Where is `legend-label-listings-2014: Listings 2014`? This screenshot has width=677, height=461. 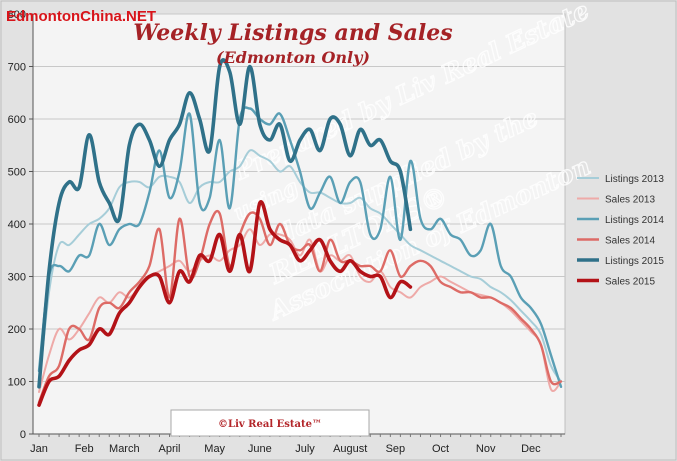
legend-label-listings-2014: Listings 2014 is located at coordinates (634, 220).